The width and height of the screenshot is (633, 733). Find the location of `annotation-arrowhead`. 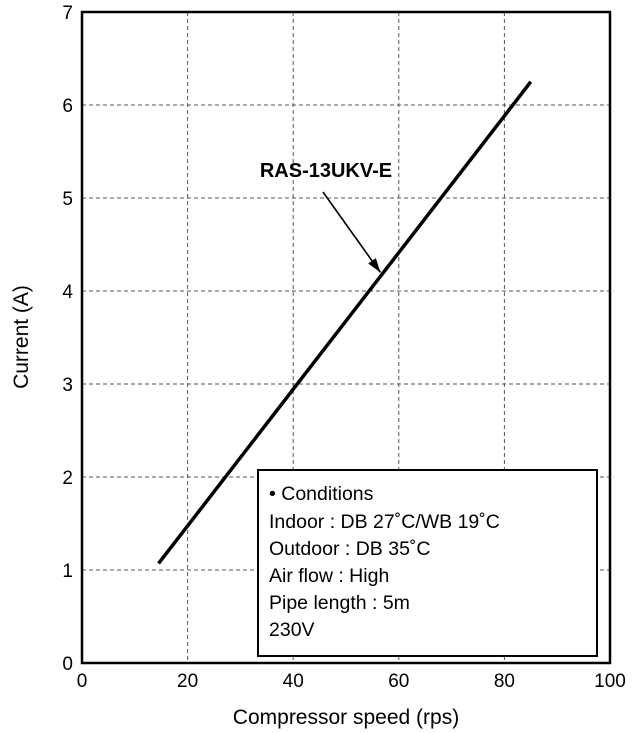

annotation-arrowhead is located at coordinates (374, 265).